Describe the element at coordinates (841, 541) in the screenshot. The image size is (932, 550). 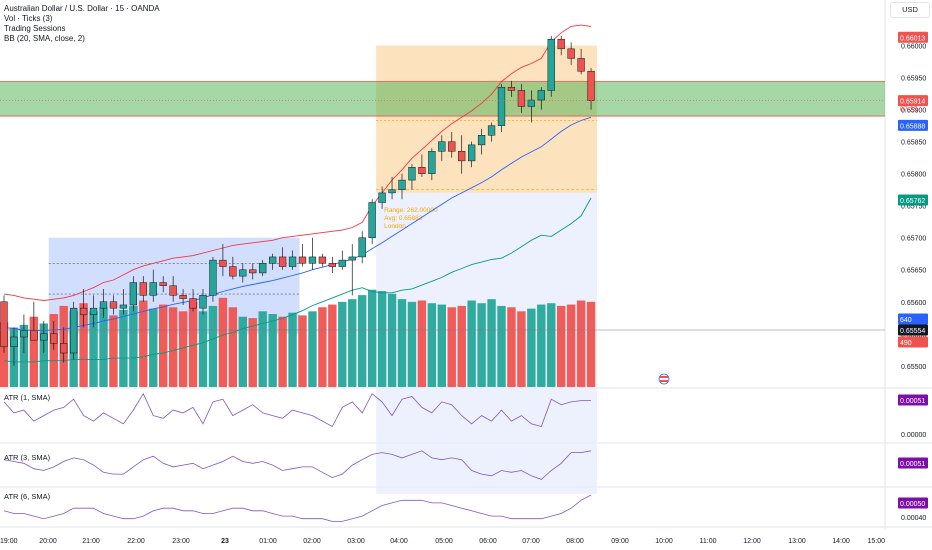
I see `time-tick-label: 14:00` at that location.